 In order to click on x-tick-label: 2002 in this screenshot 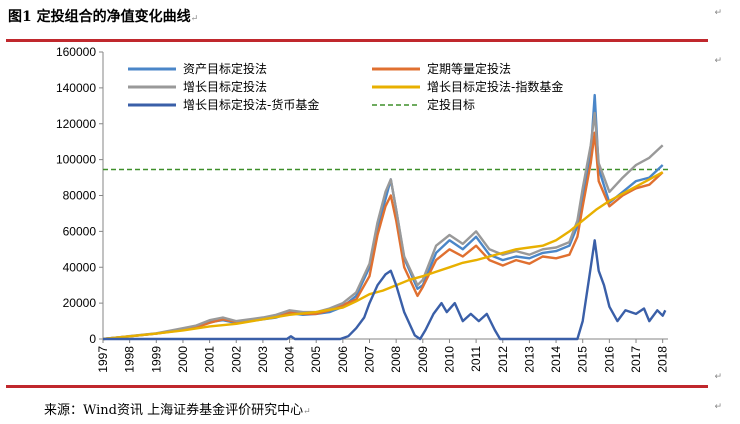, I will do `click(236, 359)`.